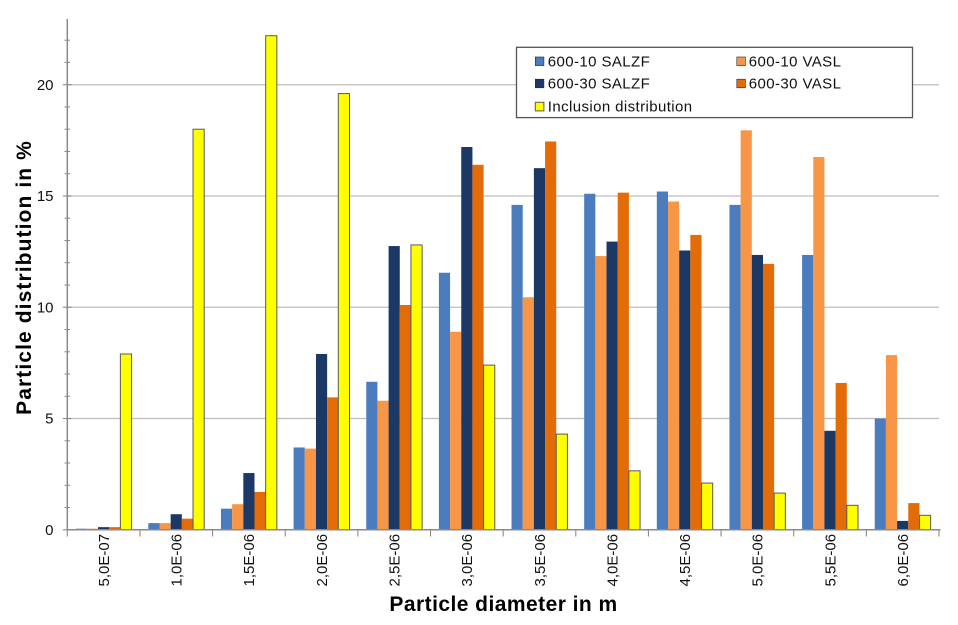 The height and width of the screenshot is (625, 958). Describe the element at coordinates (540, 560) in the screenshot. I see `svg-text: 3,5E-06` at that location.